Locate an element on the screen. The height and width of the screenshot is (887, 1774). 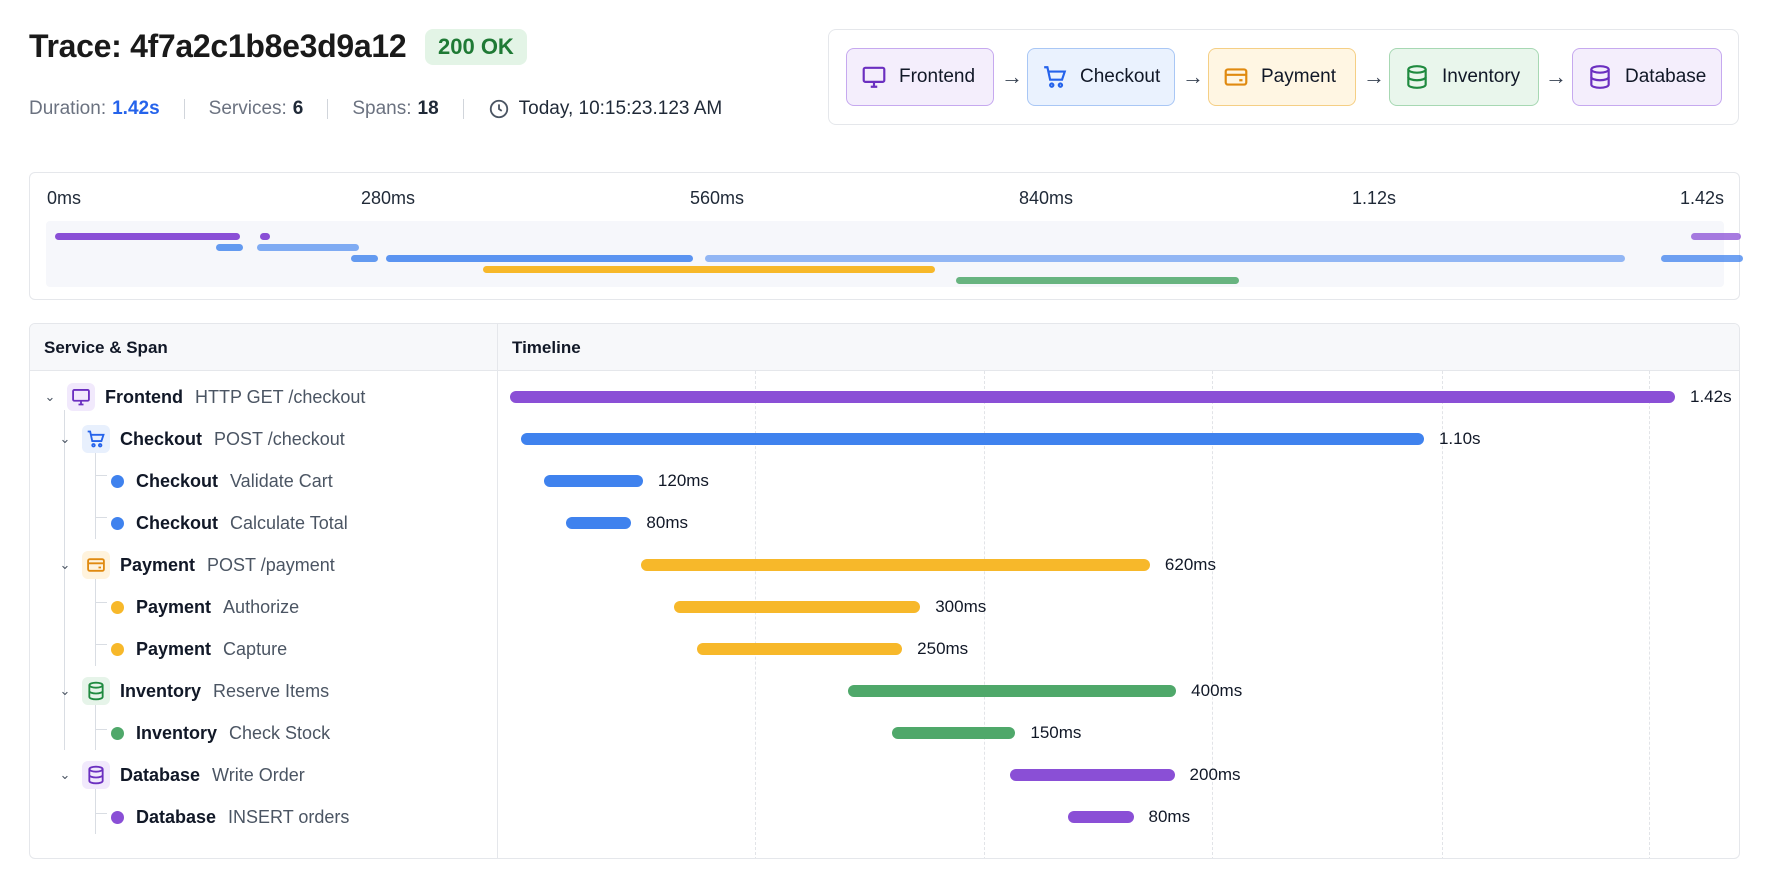
span-operation: HTTP GET /checkout is located at coordinates (280, 396).